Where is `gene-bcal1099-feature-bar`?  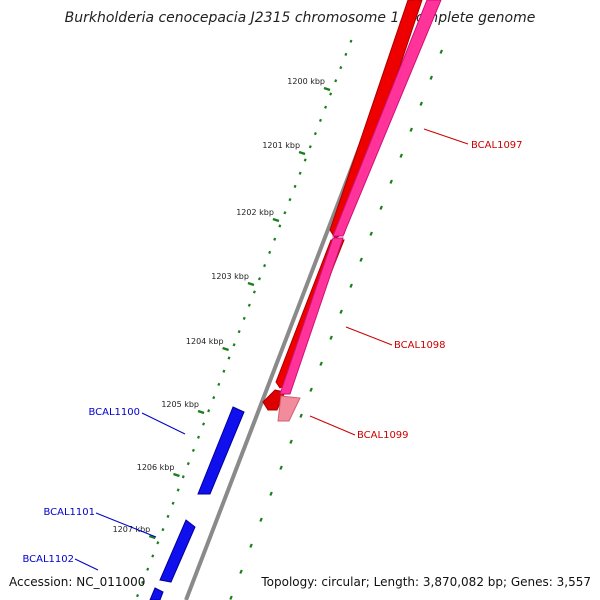
gene-bcal1099-feature-bar is located at coordinates (289, 408).